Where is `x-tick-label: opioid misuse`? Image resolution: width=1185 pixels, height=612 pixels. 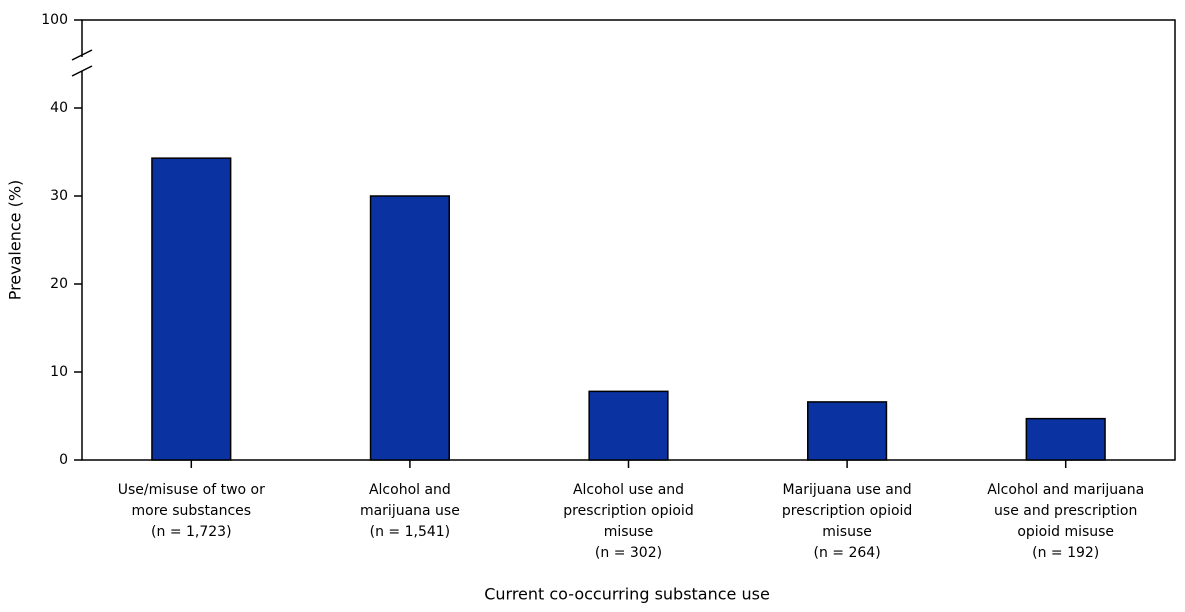 x-tick-label: opioid misuse is located at coordinates (1065, 532).